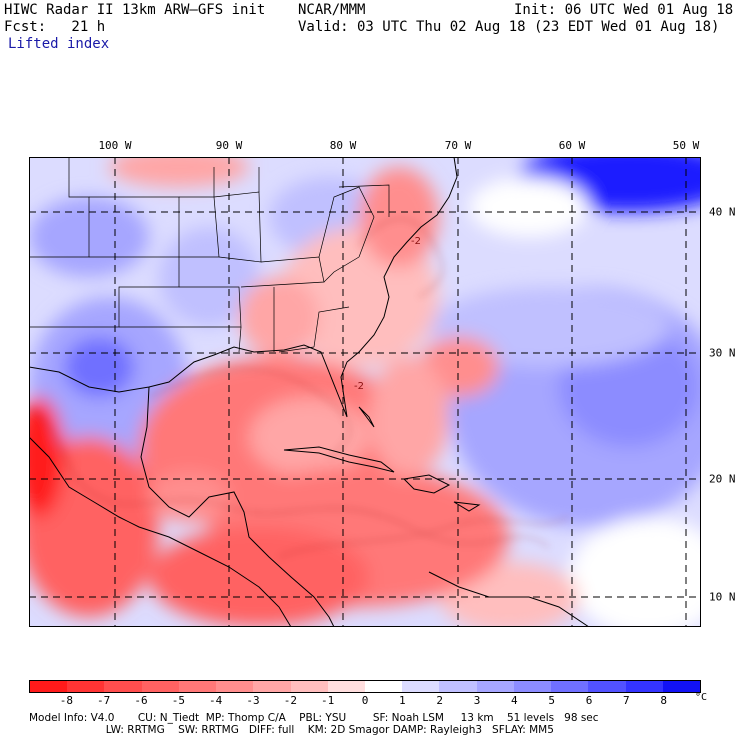 Image resolution: width=740 pixels, height=740 pixels. What do you see at coordinates (104, 700) in the screenshot?
I see `colorbar-tick-label: -7` at bounding box center [104, 700].